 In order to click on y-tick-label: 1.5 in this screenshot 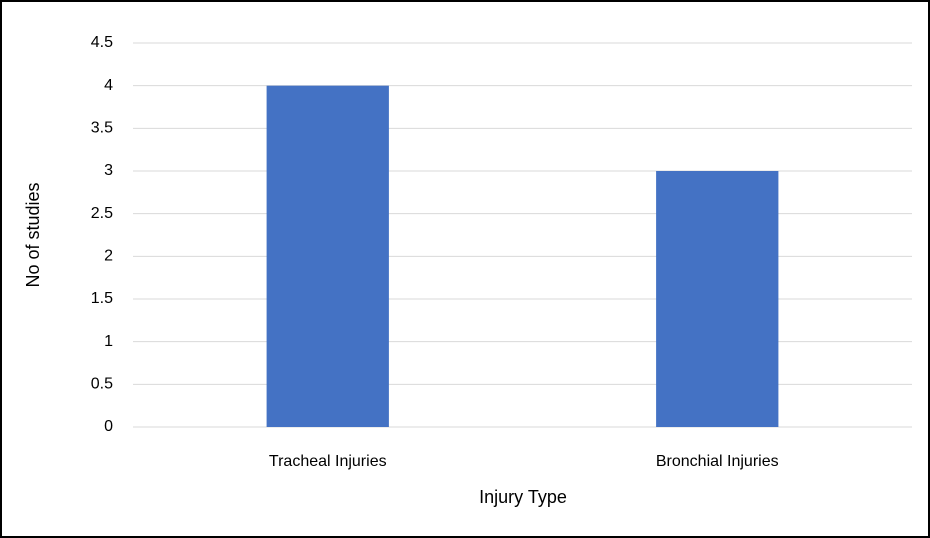, I will do `click(102, 298)`.